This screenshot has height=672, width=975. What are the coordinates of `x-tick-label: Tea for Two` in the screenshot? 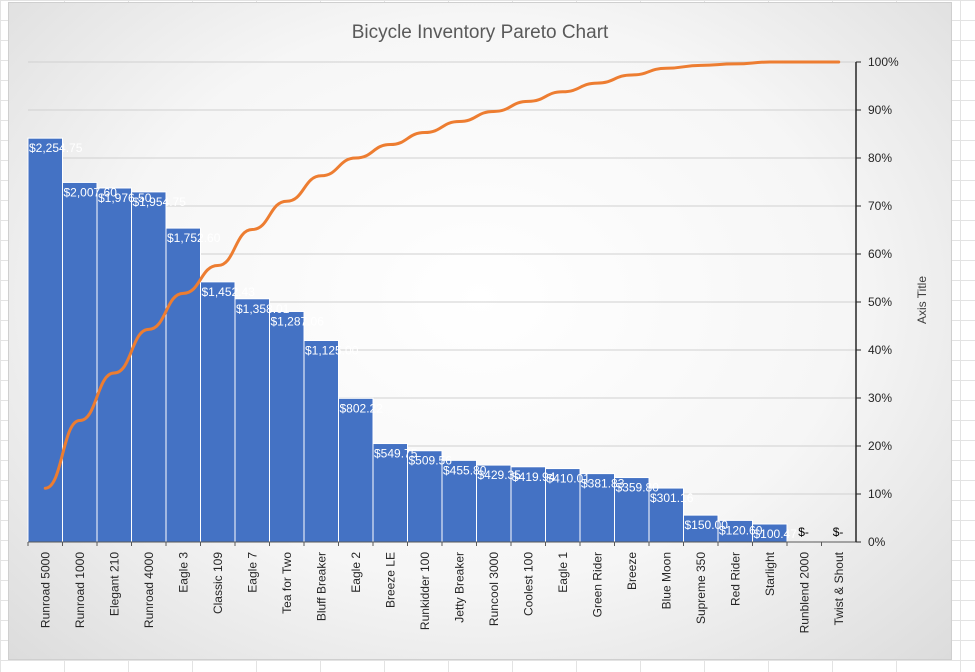 It's located at (287, 583).